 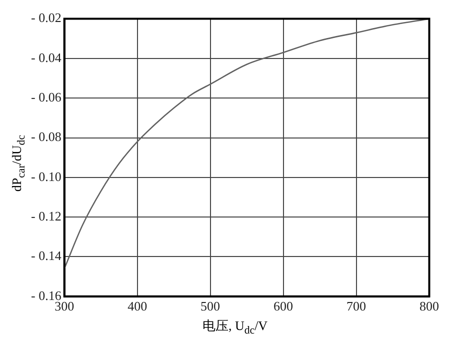 What do you see at coordinates (46, 256) in the screenshot?
I see `y-tick-label: - 0.14` at bounding box center [46, 256].